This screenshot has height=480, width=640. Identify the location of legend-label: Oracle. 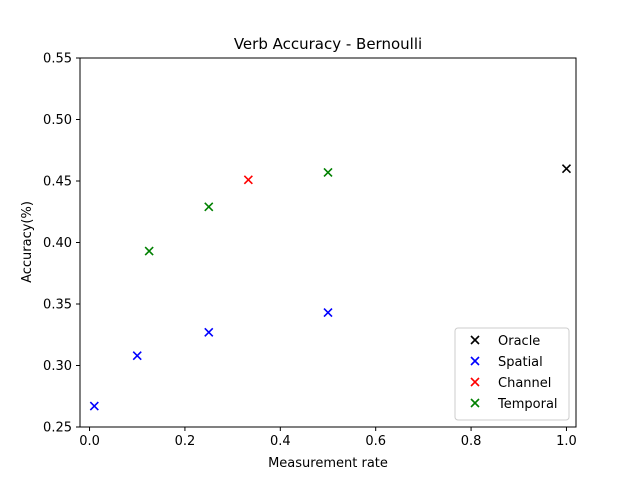
(519, 341).